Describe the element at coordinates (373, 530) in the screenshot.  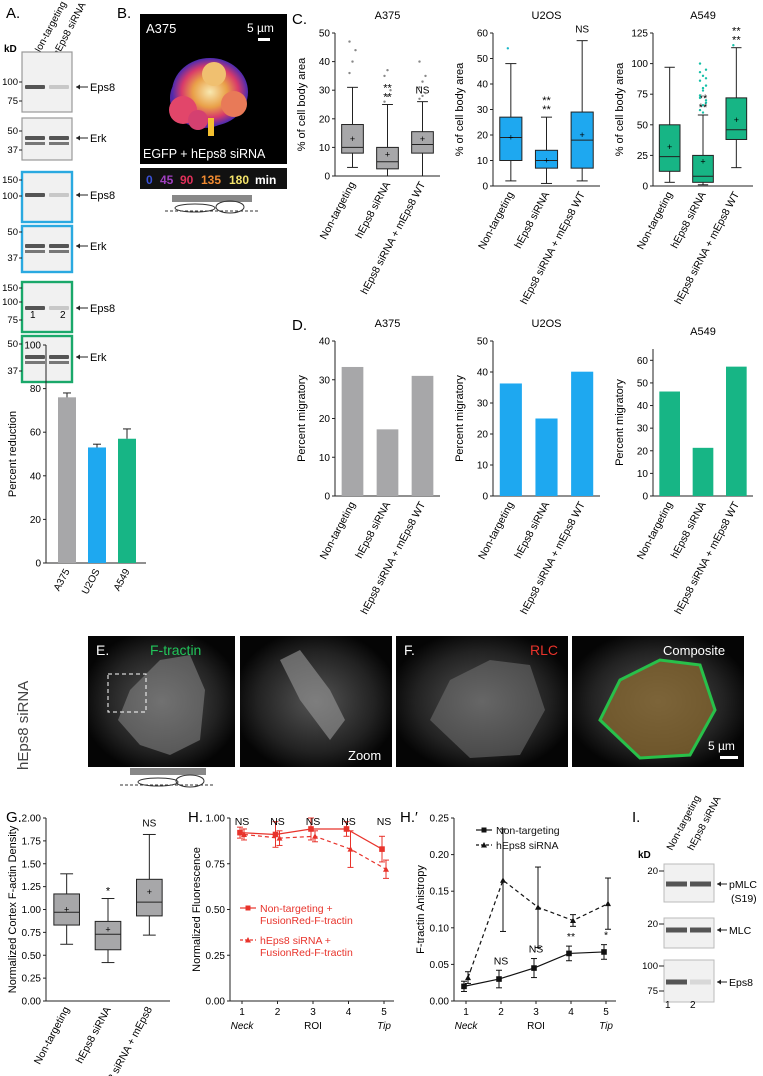
I see `bar-d_a375-x-tick-label: hEps8 siRNA` at that location.